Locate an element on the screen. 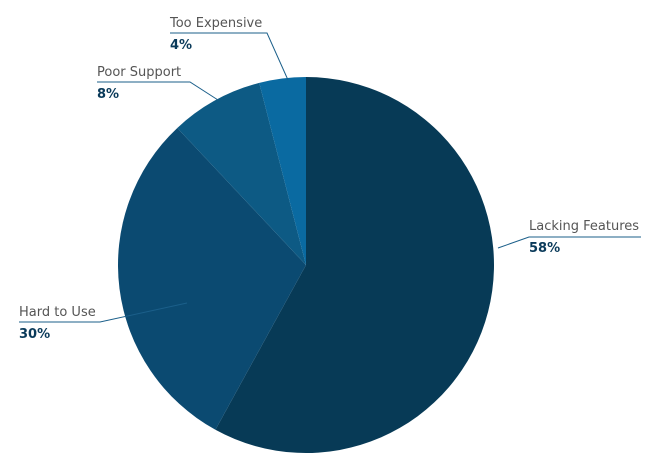  slice-label-lacking-features: Lacking Features is located at coordinates (584, 226).